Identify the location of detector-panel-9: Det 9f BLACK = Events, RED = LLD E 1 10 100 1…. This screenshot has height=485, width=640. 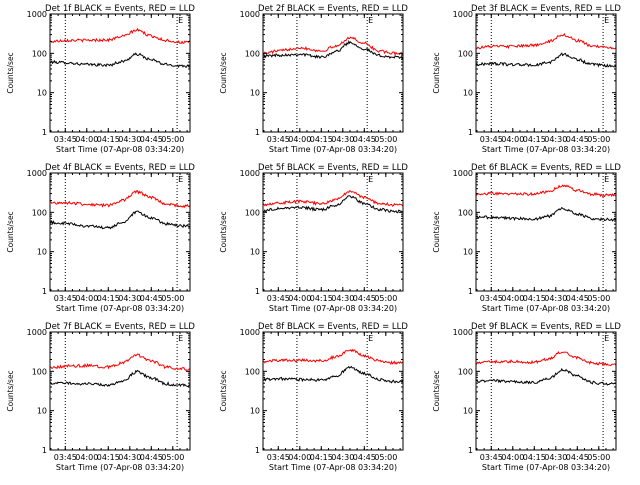
(526, 397).